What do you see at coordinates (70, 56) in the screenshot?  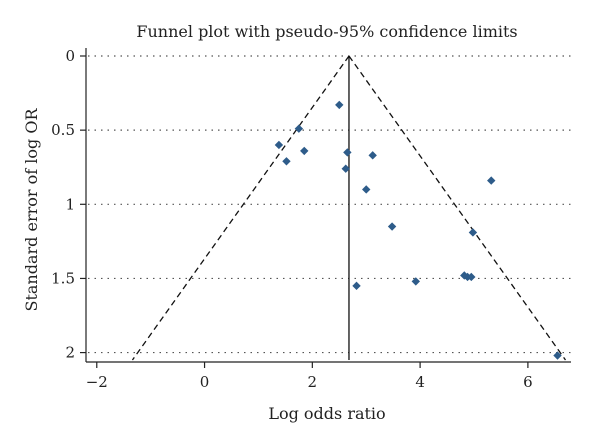 I see `y-tick-label-0: 0` at bounding box center [70, 56].